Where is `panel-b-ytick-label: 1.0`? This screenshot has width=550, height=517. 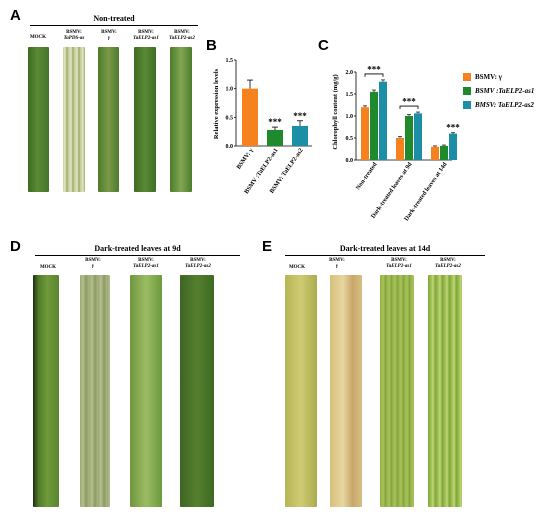
panel-b-ytick-label: 1.0 is located at coordinates (230, 90).